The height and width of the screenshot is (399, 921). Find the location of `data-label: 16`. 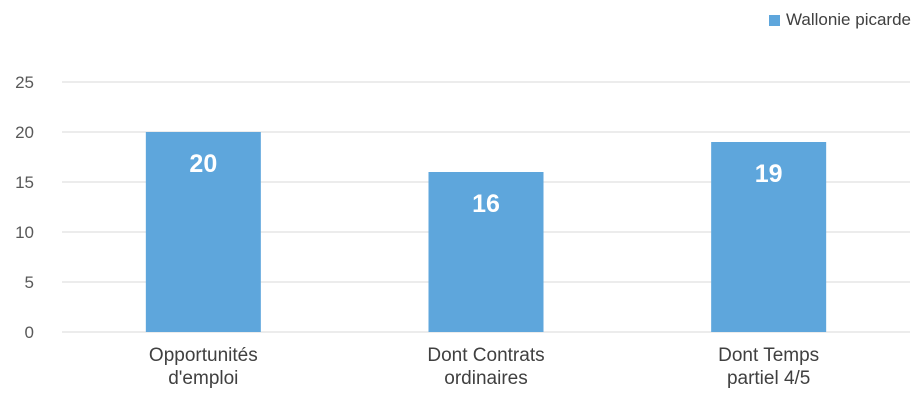

data-label: 16 is located at coordinates (486, 204).